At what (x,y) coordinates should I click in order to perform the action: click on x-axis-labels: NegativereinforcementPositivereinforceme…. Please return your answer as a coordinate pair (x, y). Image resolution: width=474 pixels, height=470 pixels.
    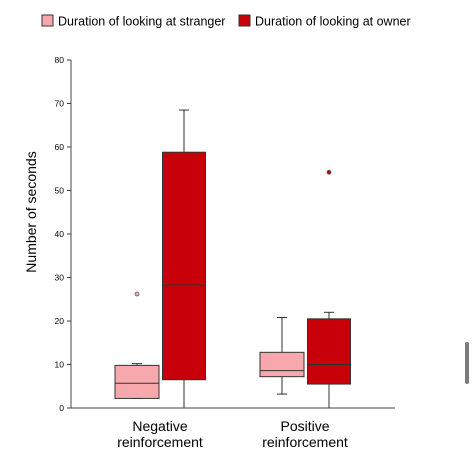
    Looking at the image, I should click on (232, 434).